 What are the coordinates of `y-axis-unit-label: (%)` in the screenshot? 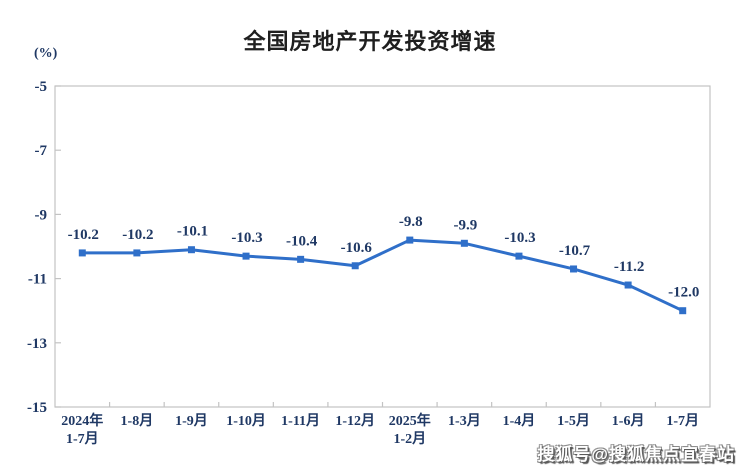 It's located at (46, 53).